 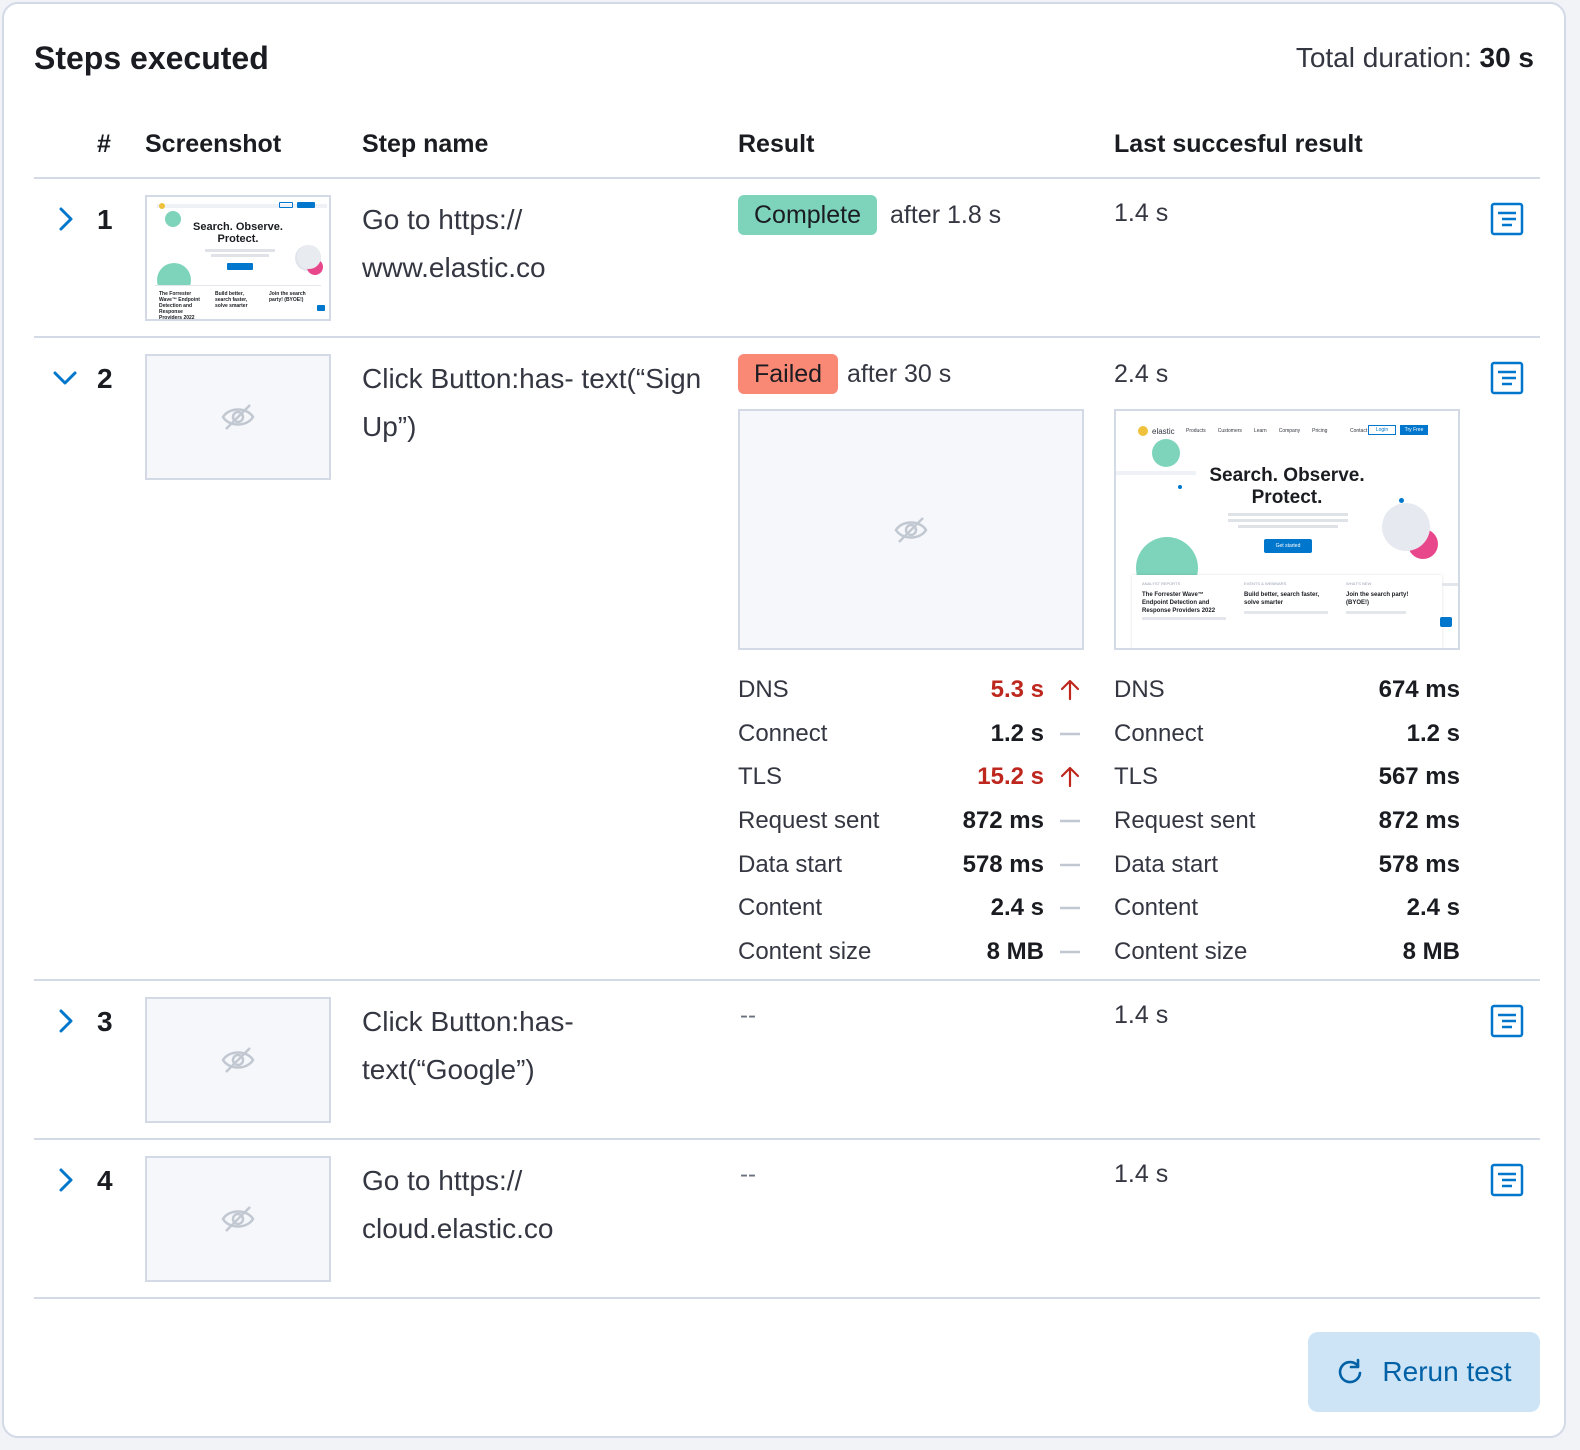 What do you see at coordinates (1260, 431) in the screenshot?
I see `preview-nav-item: Learn` at bounding box center [1260, 431].